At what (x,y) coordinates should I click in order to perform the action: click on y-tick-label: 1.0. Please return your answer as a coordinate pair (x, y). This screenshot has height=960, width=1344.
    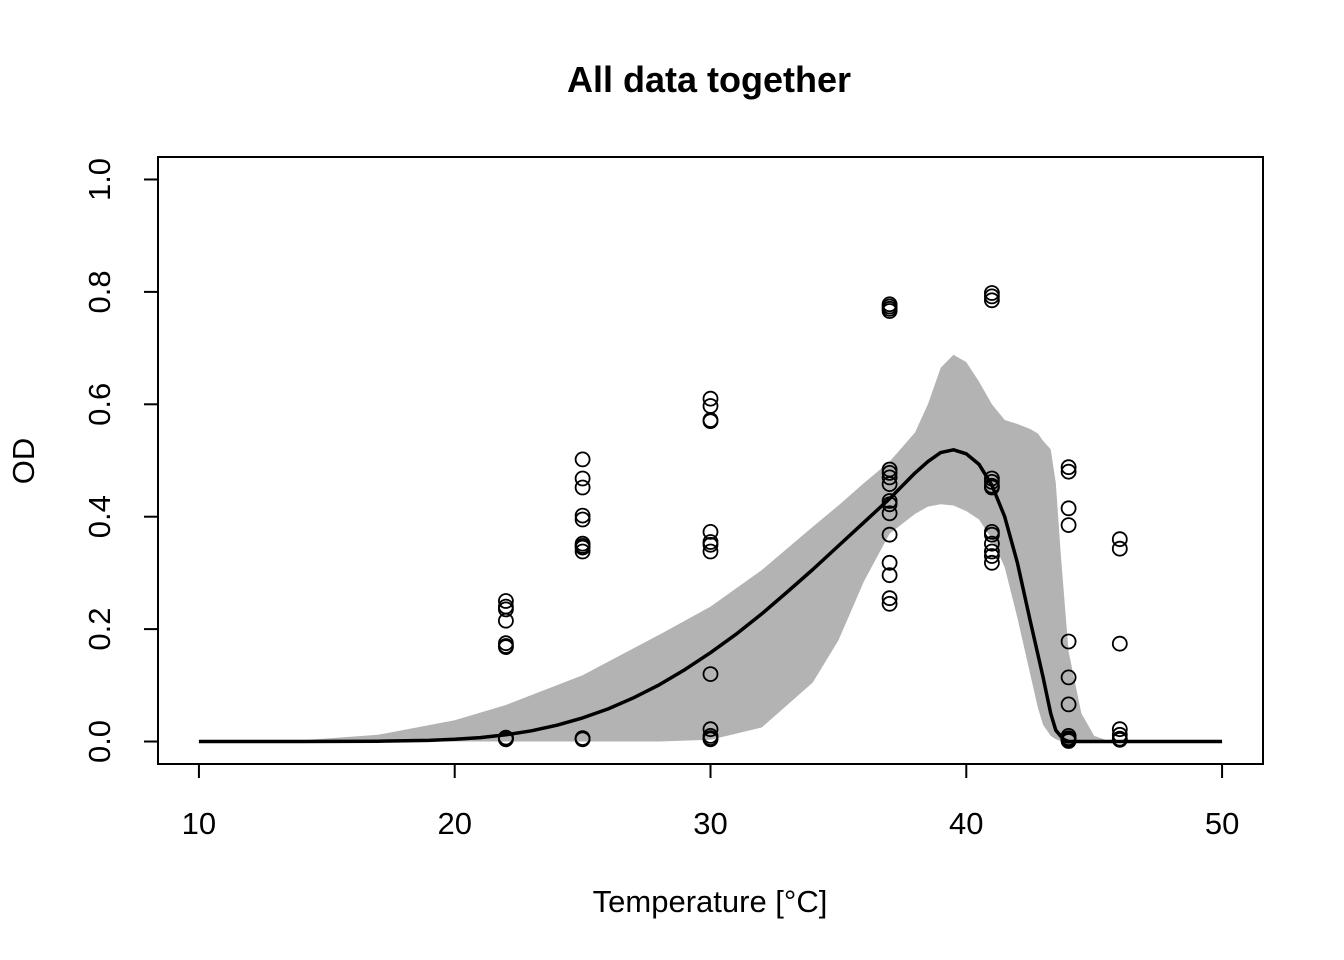
    Looking at the image, I should click on (99, 179).